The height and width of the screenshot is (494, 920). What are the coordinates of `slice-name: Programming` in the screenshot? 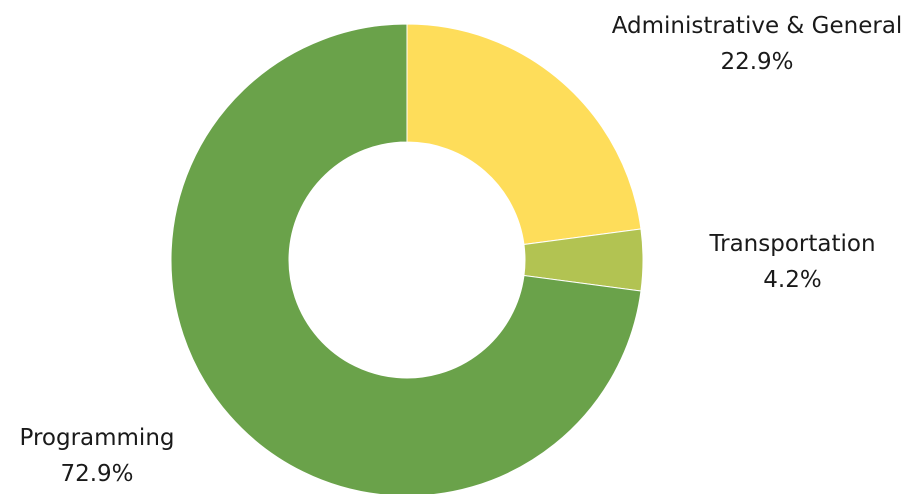 It's located at (97, 438).